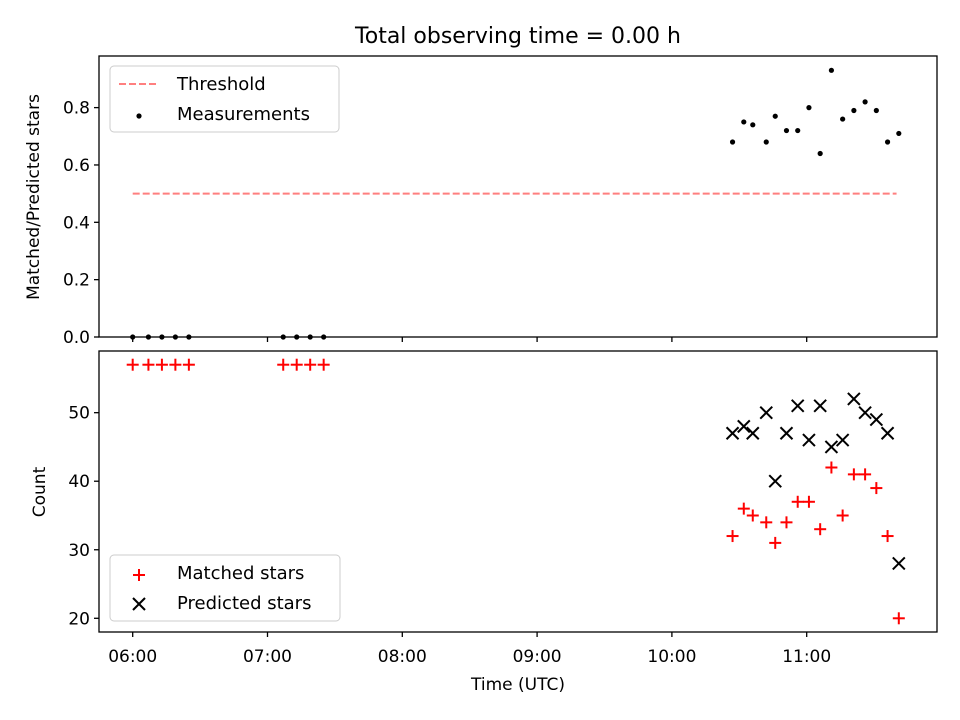  I want to click on top-y-tick-label: 0.2, so click(76, 281).